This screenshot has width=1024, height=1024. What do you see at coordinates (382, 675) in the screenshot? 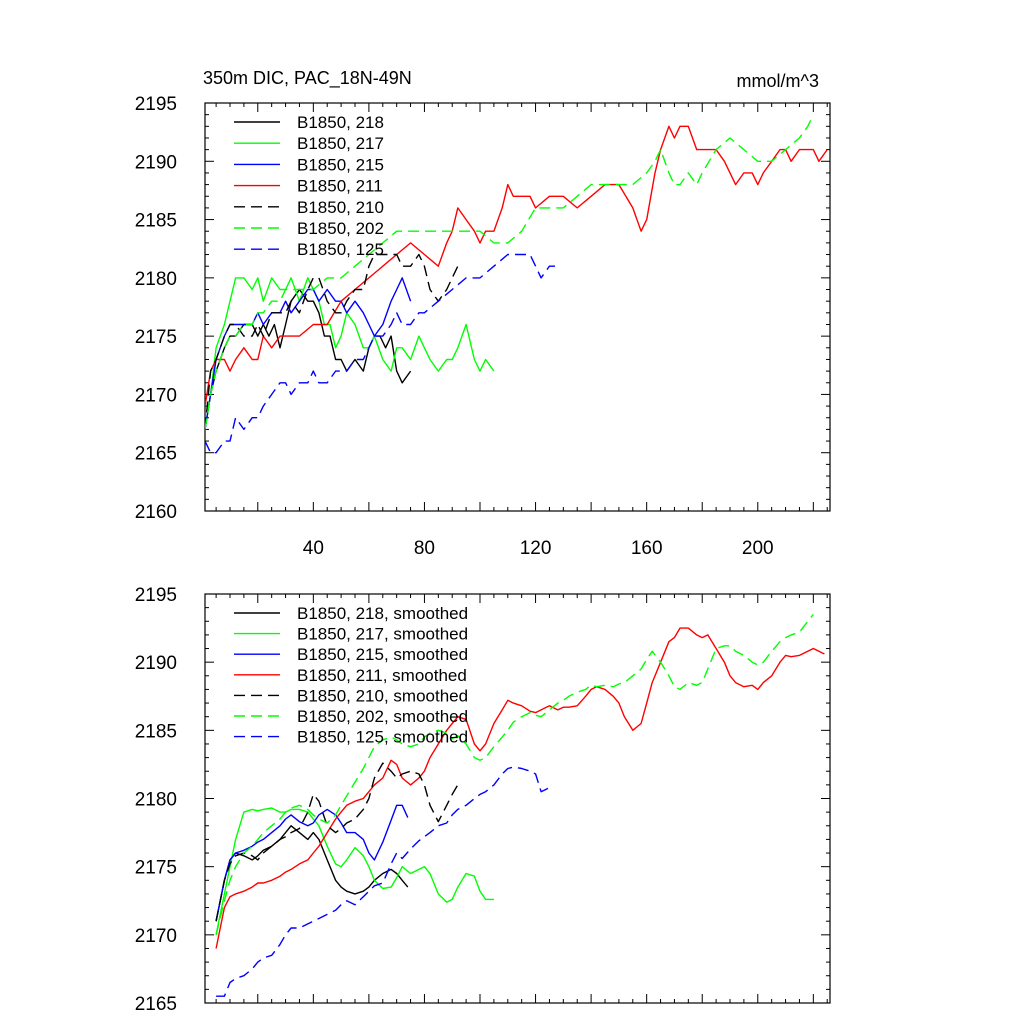
I see `legend-label: B1850, 211, smoothed` at bounding box center [382, 675].